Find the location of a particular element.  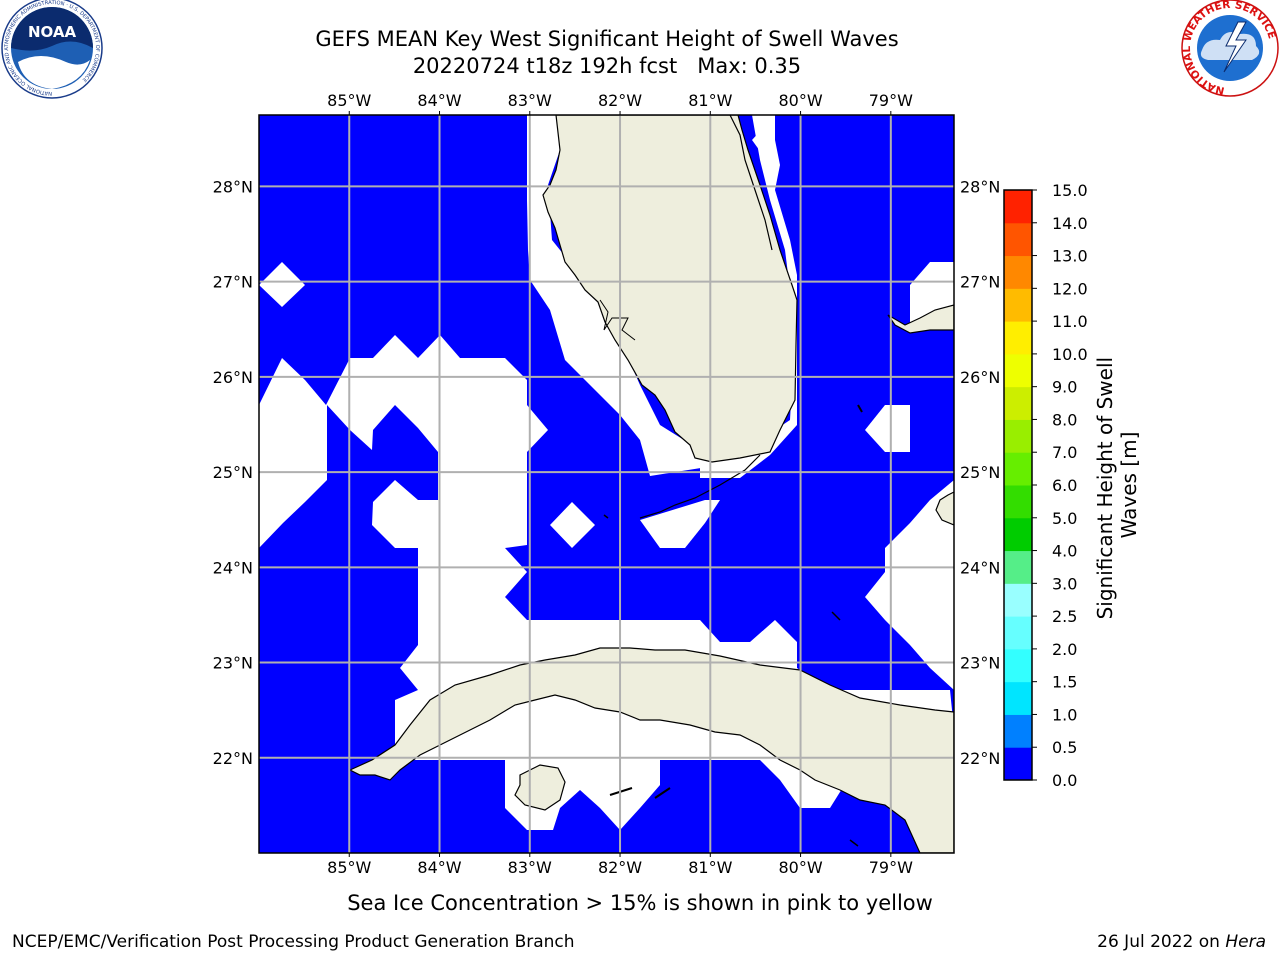

colorbar-tick-label: 2.5 is located at coordinates (1064, 616).